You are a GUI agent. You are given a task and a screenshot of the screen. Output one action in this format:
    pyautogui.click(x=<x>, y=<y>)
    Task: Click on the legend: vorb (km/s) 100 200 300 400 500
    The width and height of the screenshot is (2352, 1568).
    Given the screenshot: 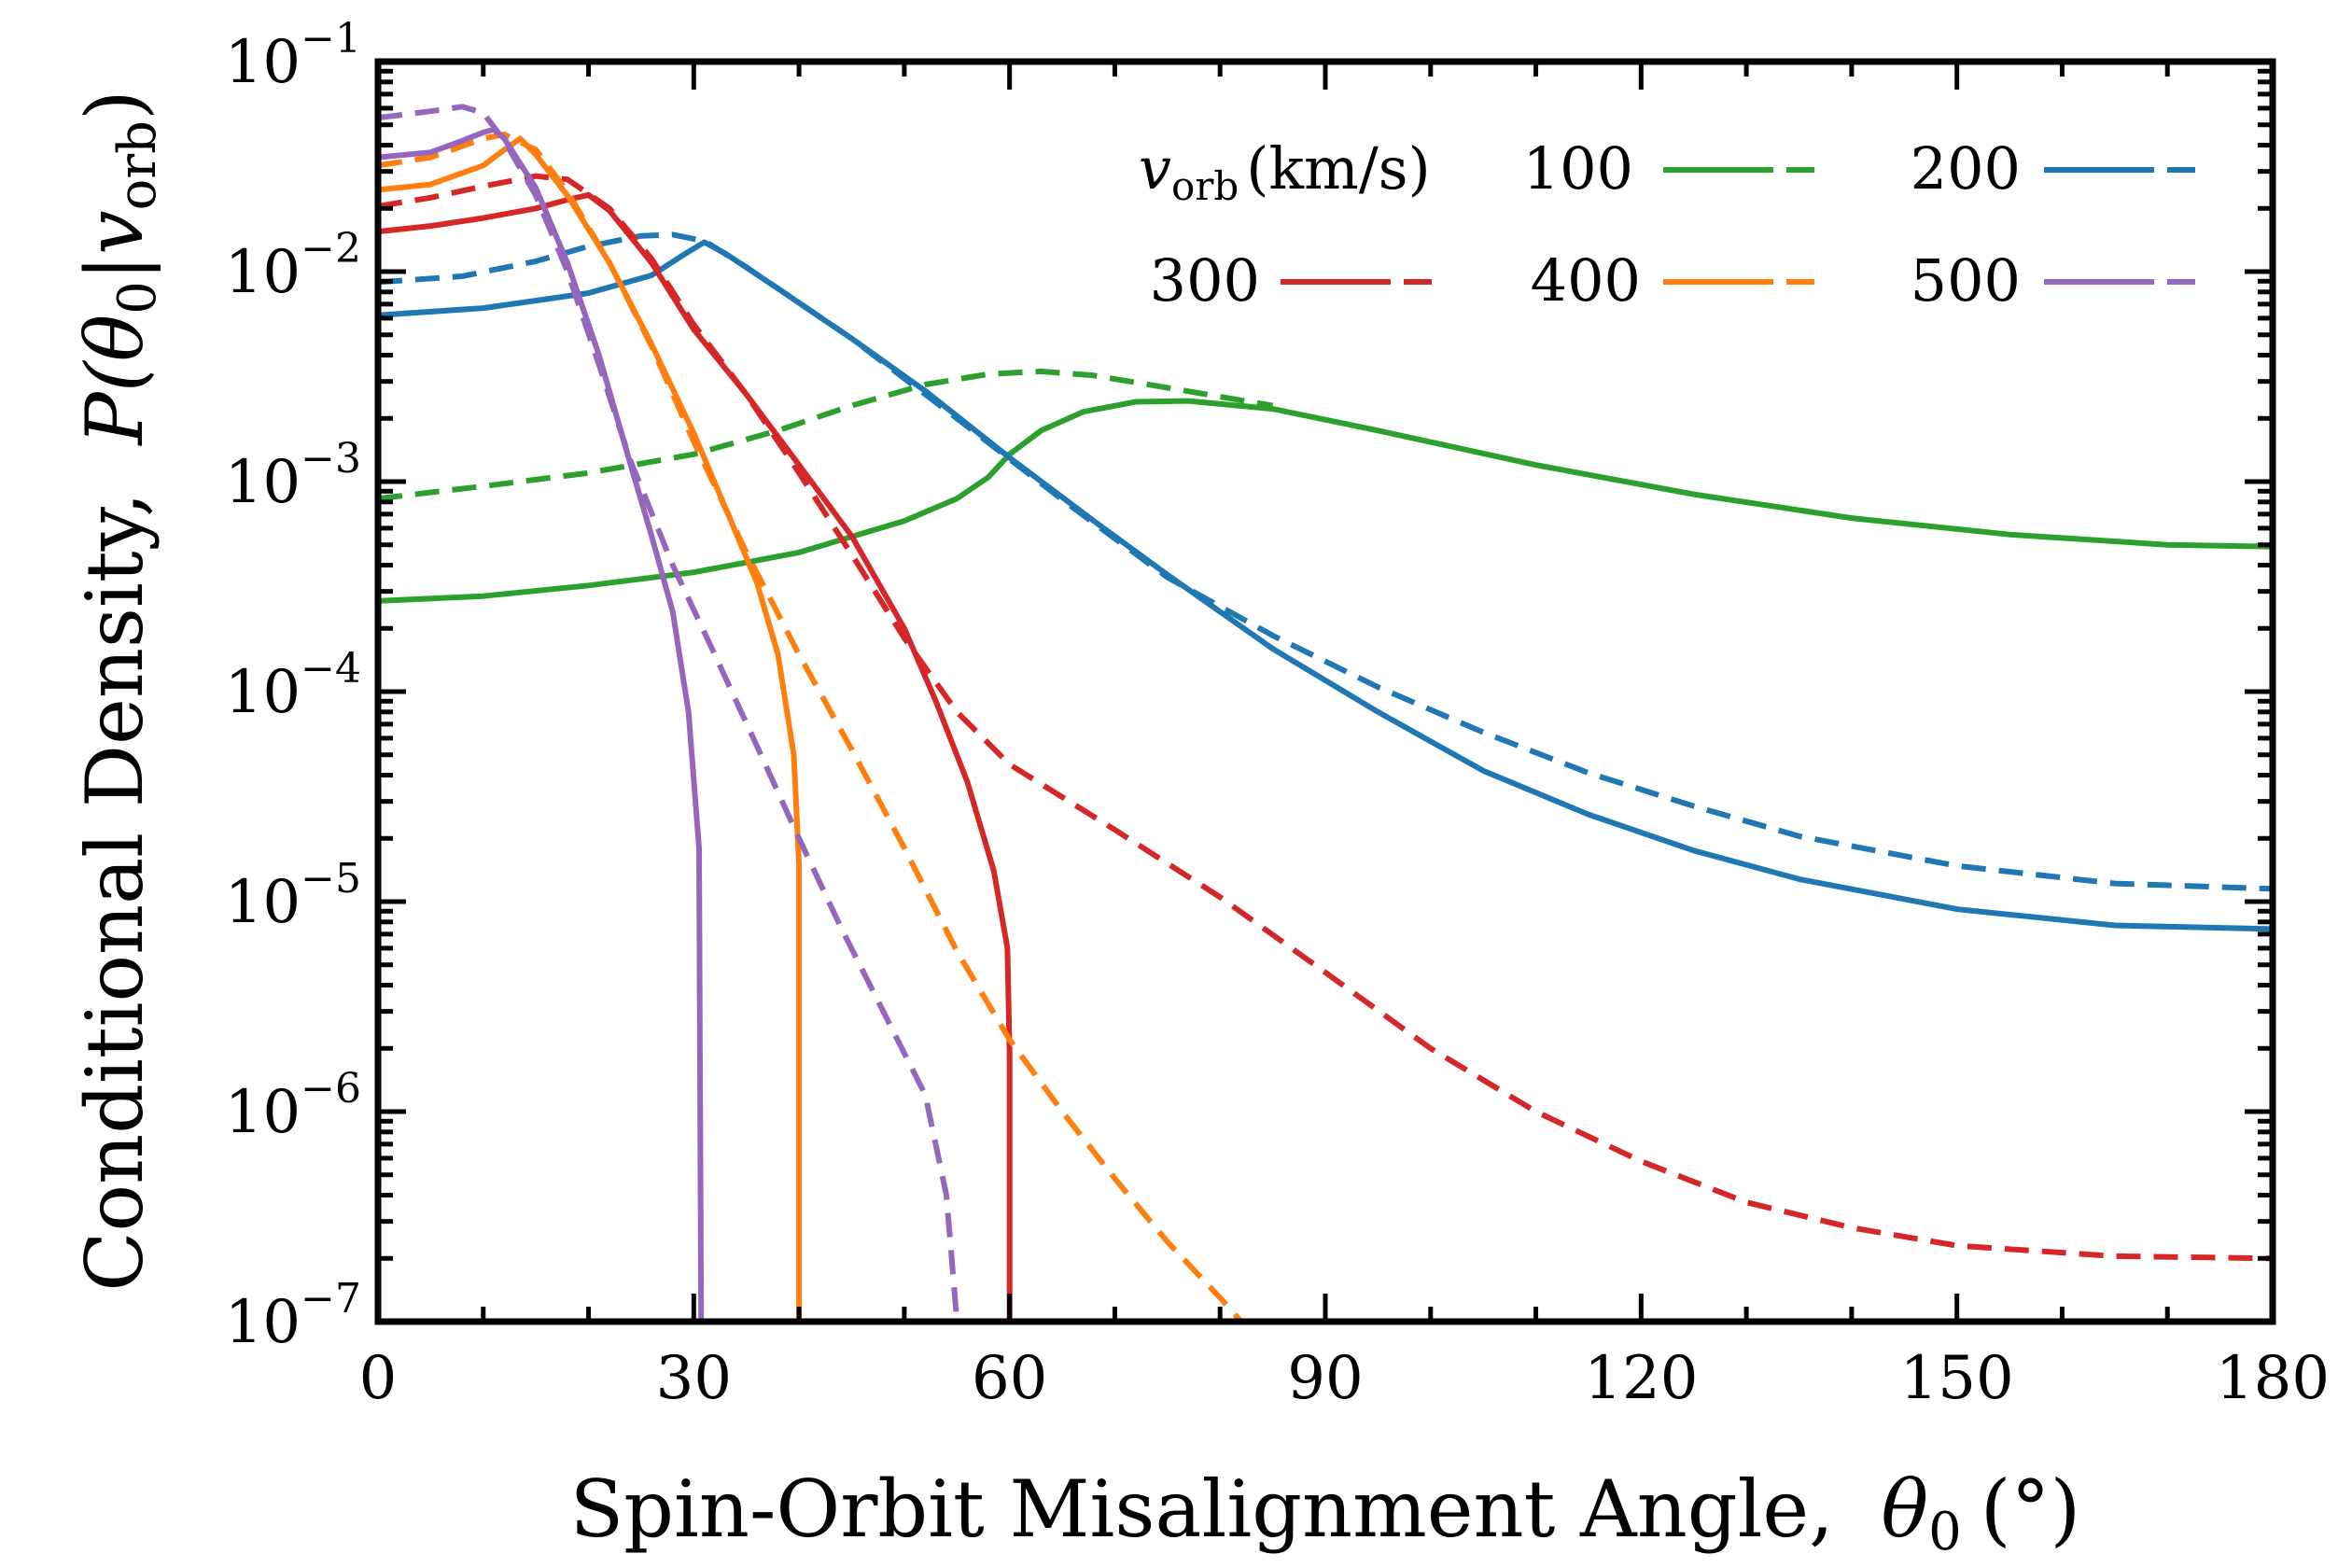 What is the action you would take?
    pyautogui.click(x=1673, y=224)
    